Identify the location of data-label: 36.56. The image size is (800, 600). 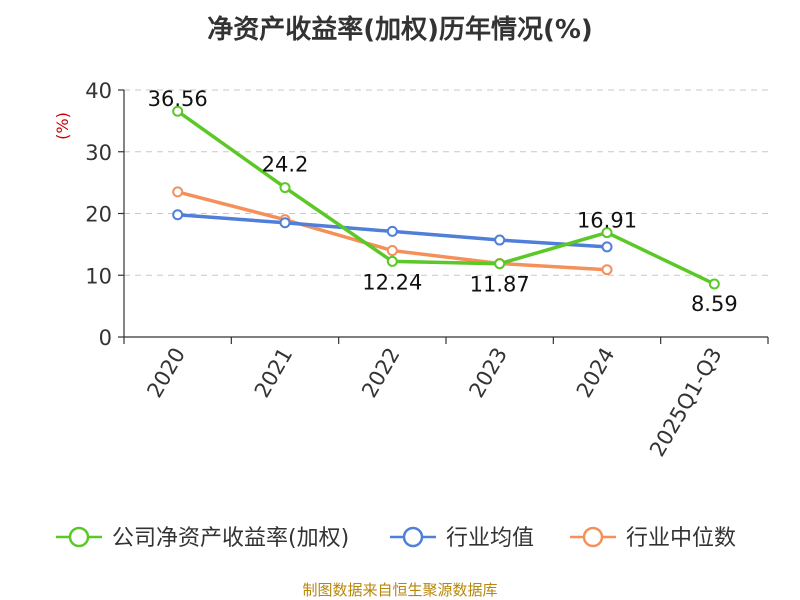
(178, 99).